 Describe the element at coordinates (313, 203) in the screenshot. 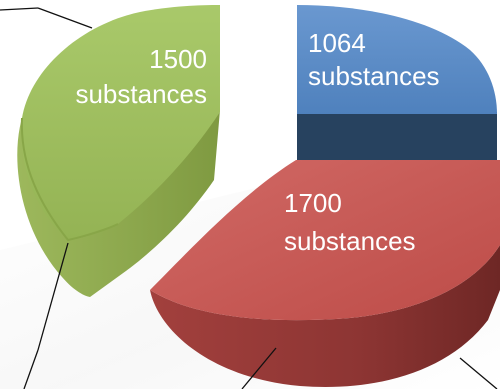

I see `slice-label-value: 1700` at that location.